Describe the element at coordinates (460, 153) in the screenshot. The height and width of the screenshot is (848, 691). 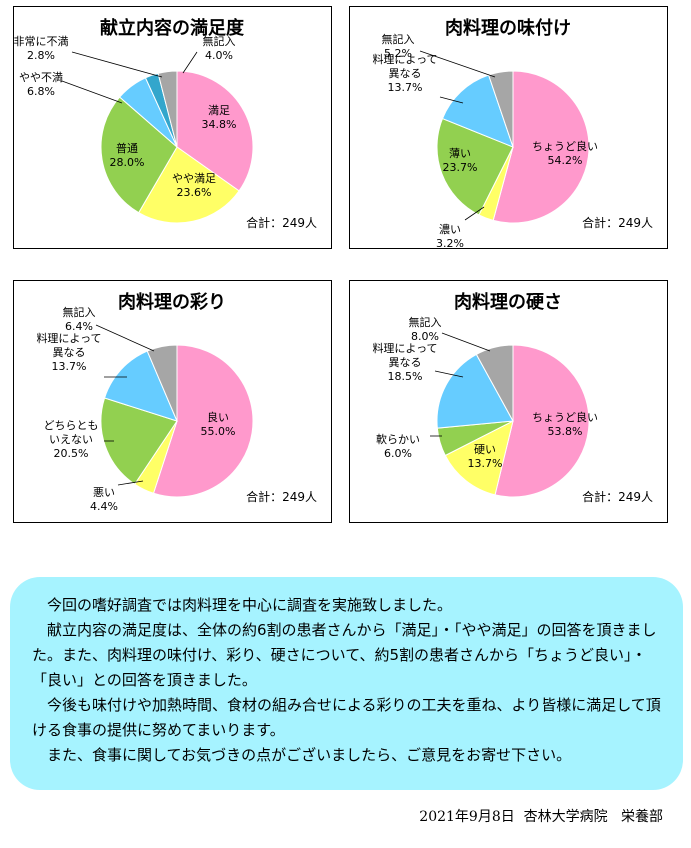
I see `slice-name: 薄い` at that location.